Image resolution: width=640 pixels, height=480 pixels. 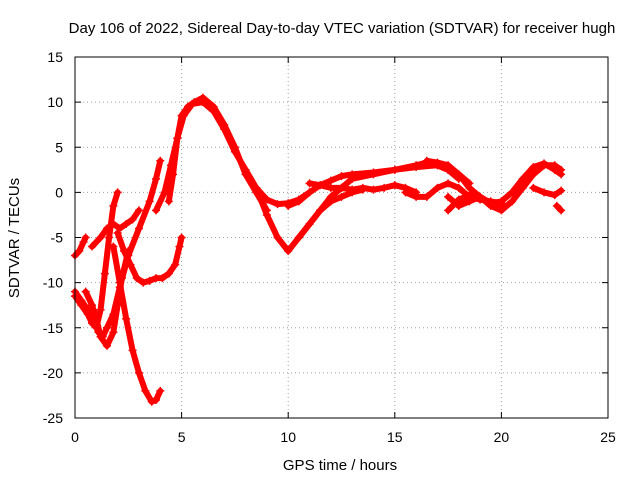 What do you see at coordinates (473, 203) in the screenshot?
I see `series-track-q` at bounding box center [473, 203].